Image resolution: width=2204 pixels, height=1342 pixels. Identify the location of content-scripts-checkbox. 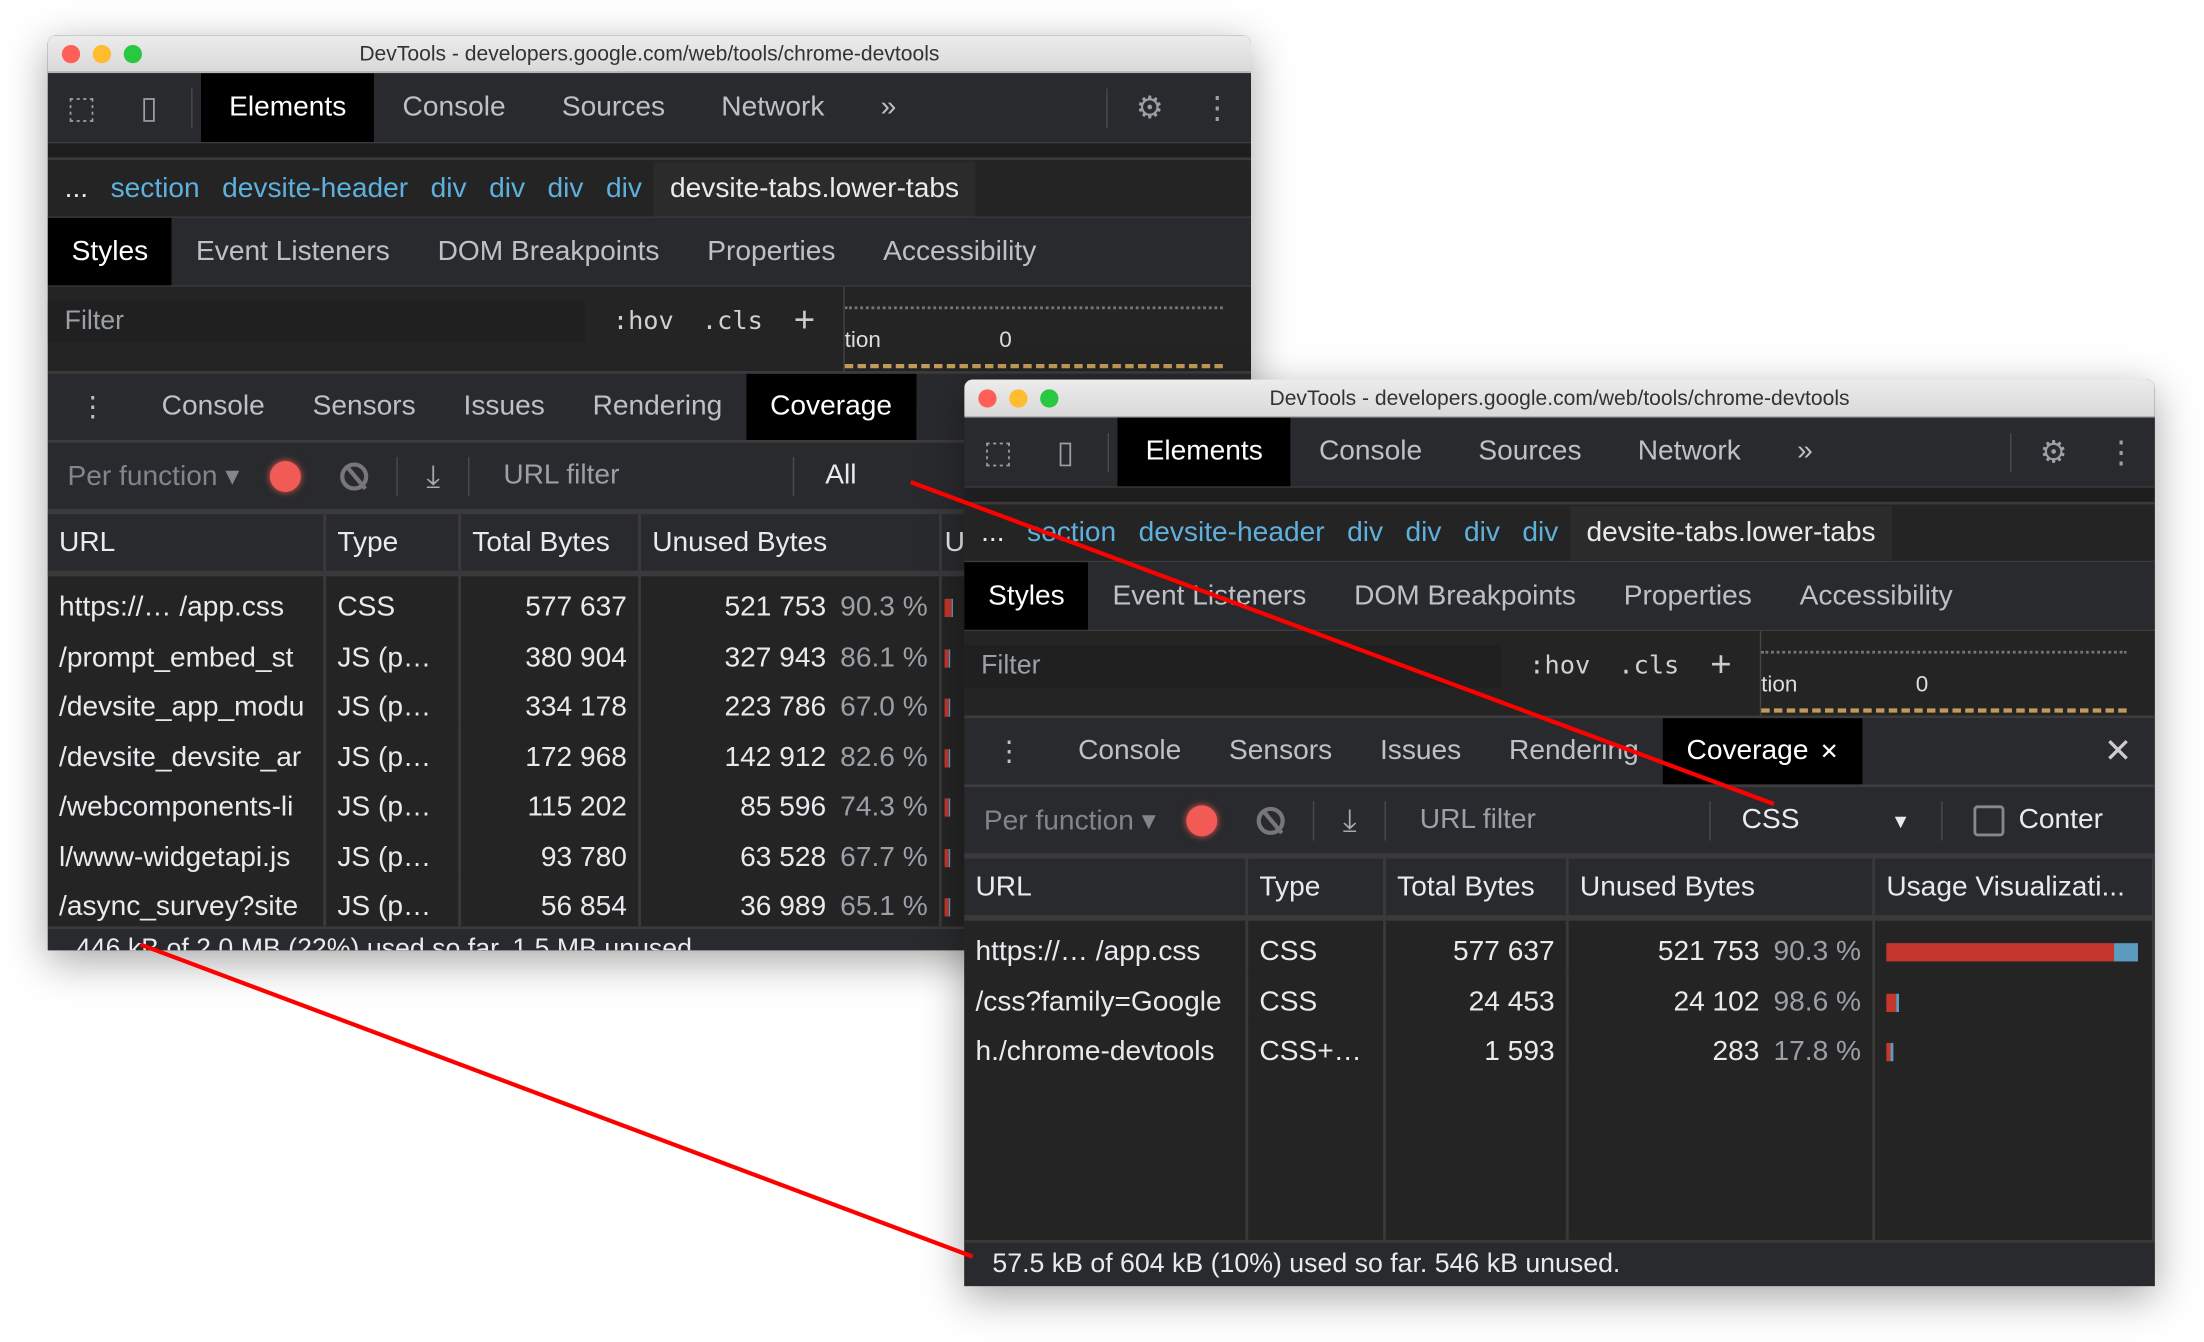
(1989, 820).